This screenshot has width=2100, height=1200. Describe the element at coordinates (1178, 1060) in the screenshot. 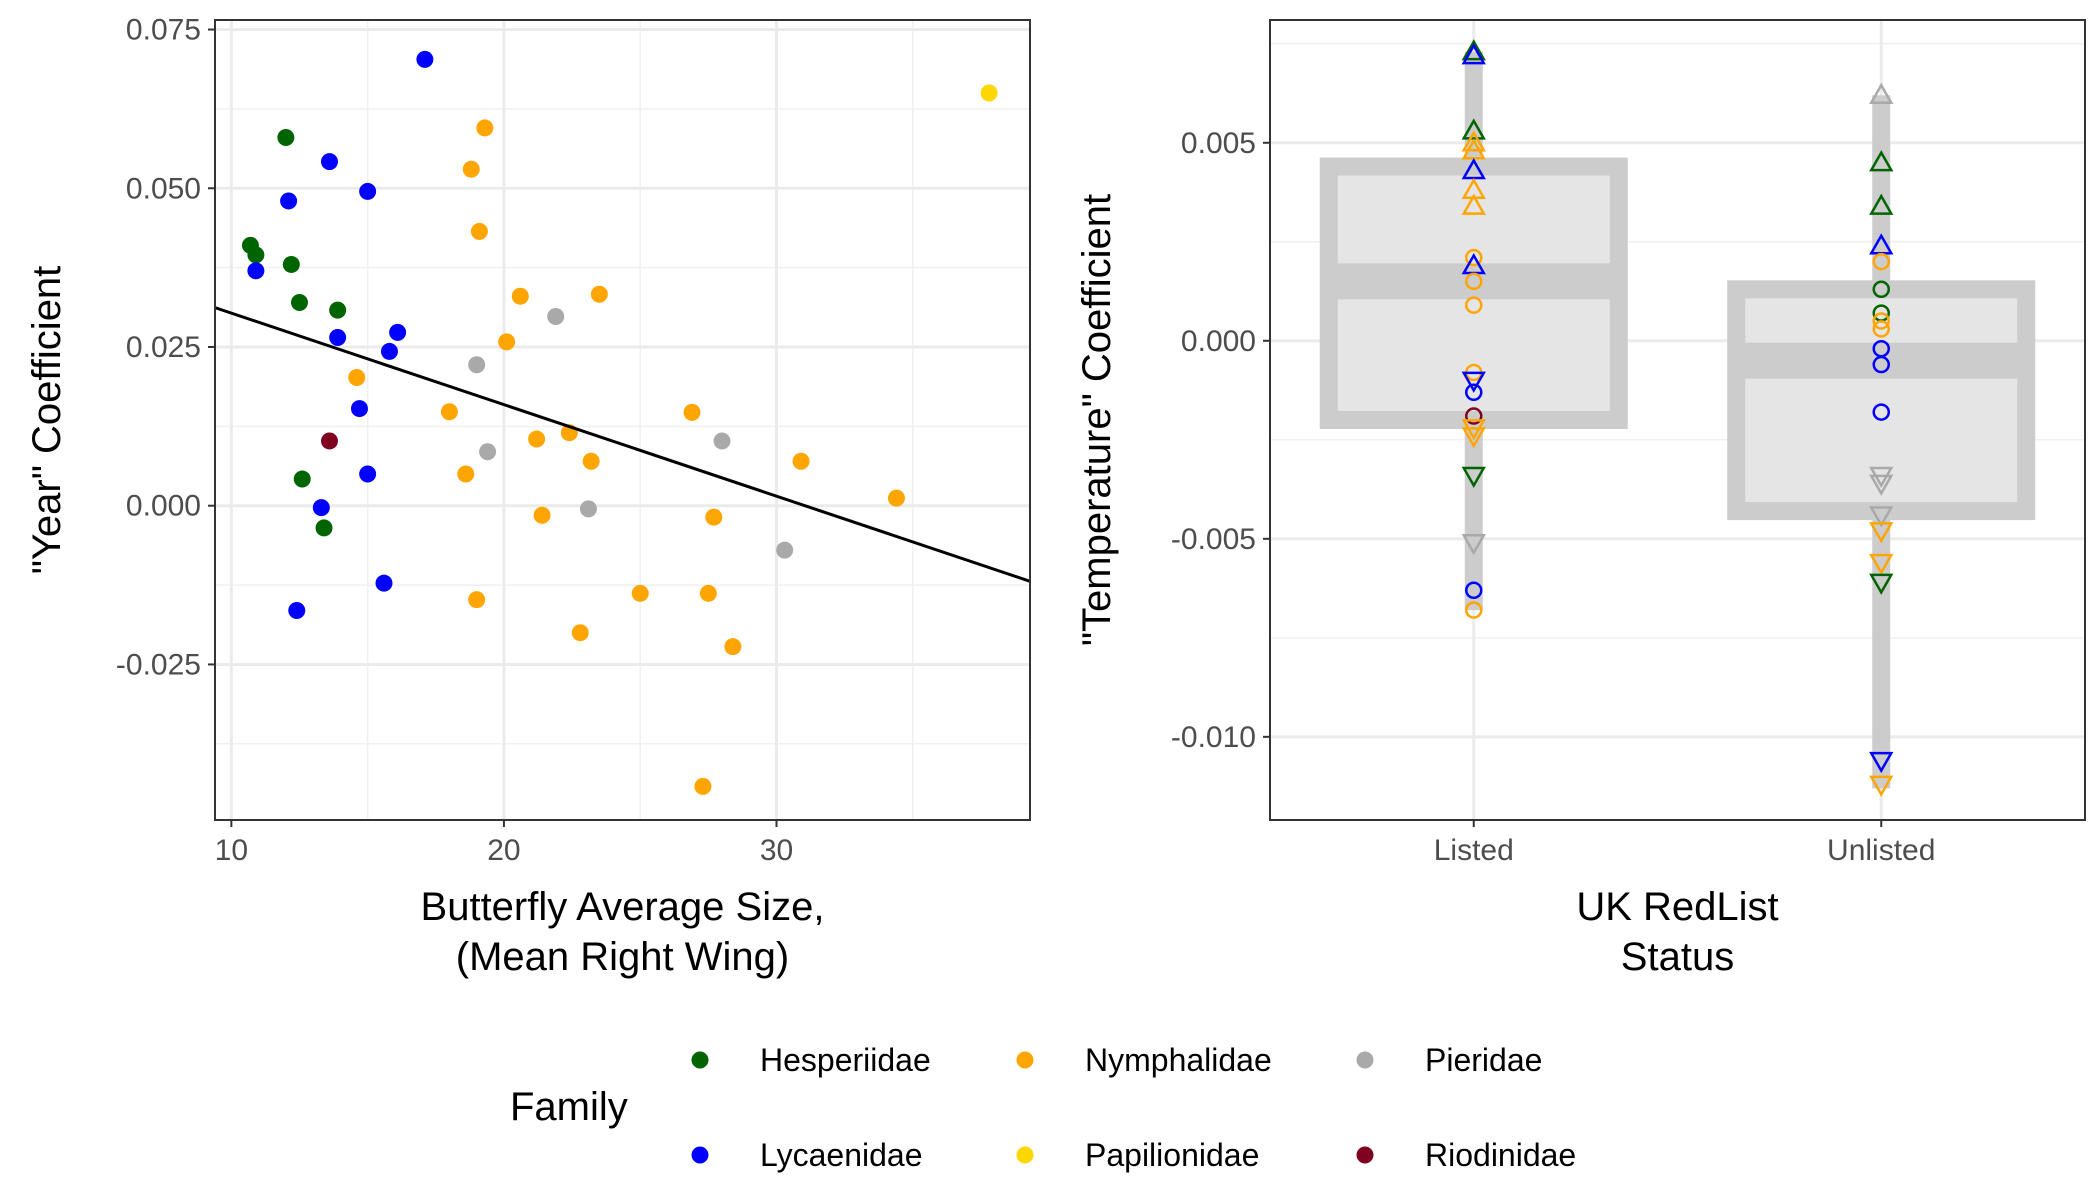

I see `legend-label: Nymphalidae` at that location.